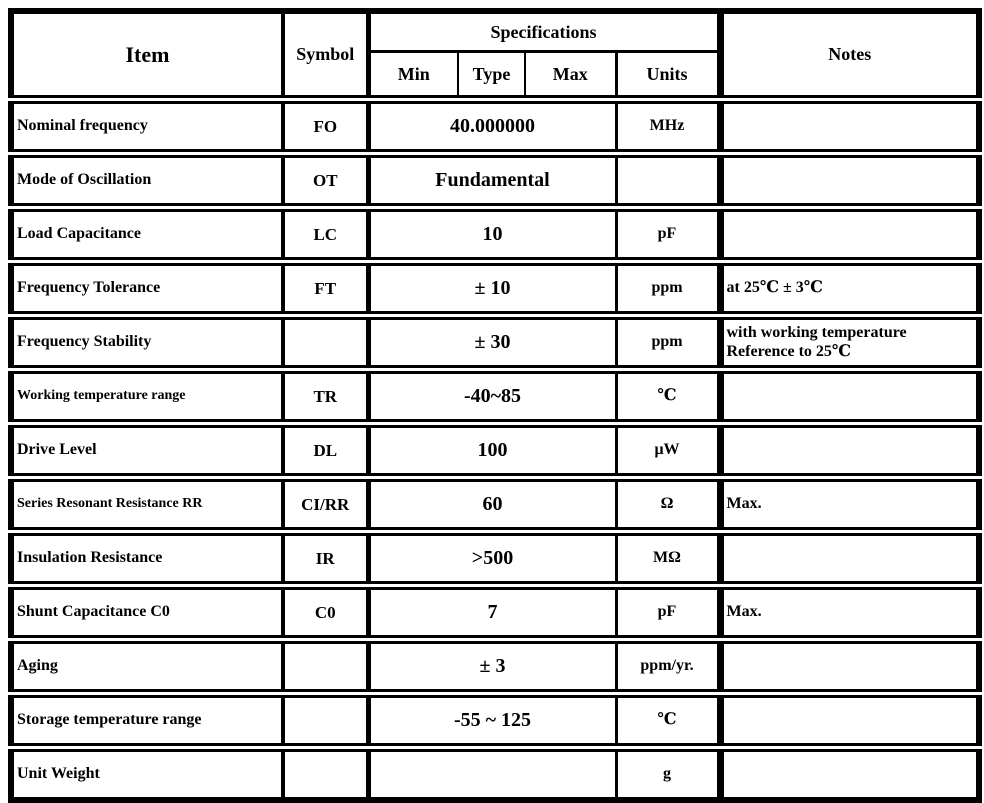 This screenshot has width=984, height=803. I want to click on item-cell: Mode of Oscillation, so click(148, 182).